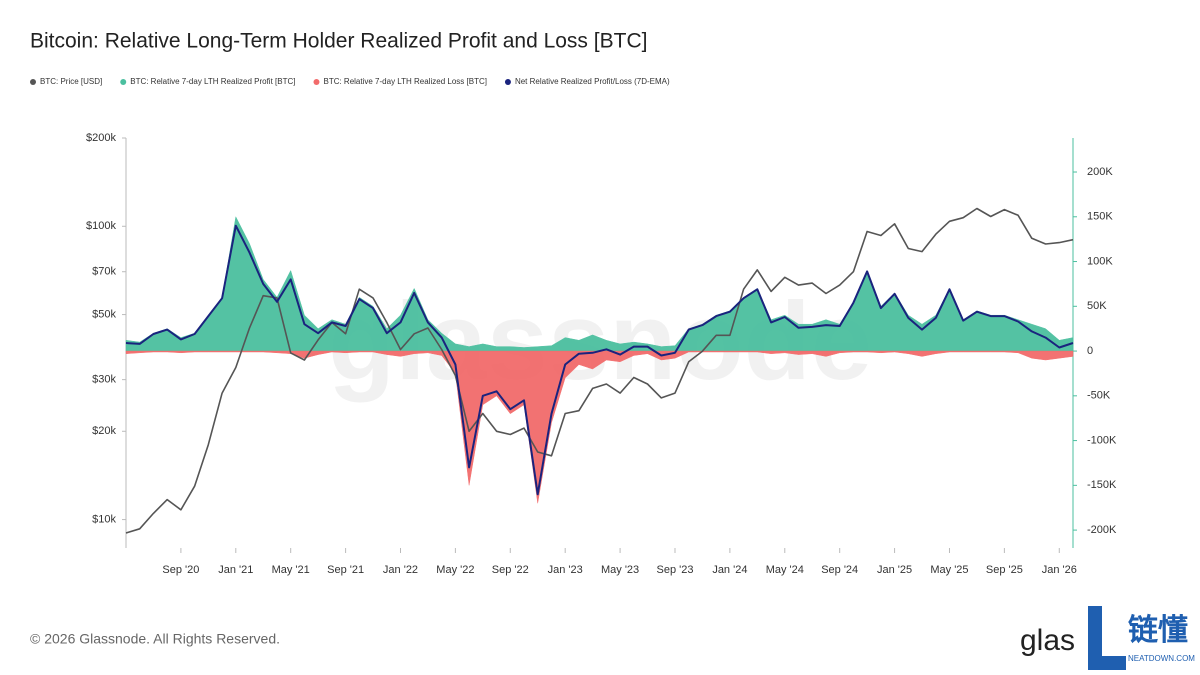 This screenshot has width=1200, height=675. Describe the element at coordinates (1090, 351) in the screenshot. I see `y2-tick-label: 0` at that location.